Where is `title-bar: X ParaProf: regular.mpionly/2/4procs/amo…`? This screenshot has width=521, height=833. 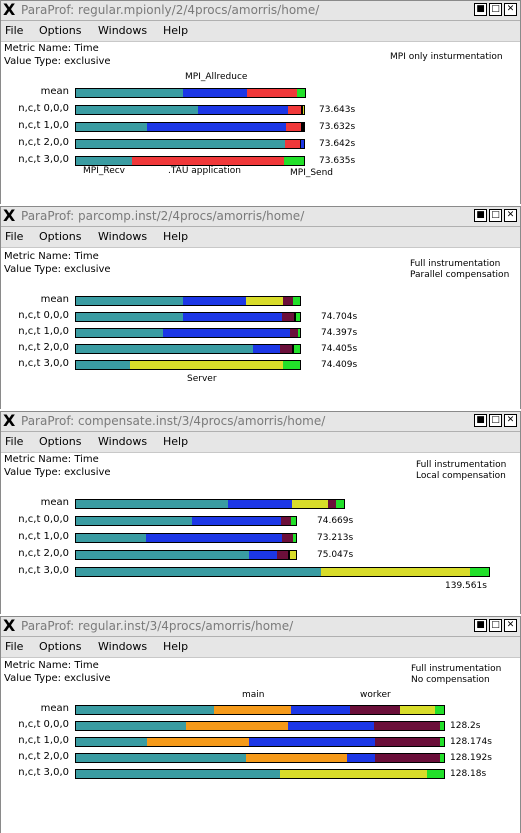
title-bar: X ParaProf: regular.mpionly/2/4procs/amo… is located at coordinates (260, 11).